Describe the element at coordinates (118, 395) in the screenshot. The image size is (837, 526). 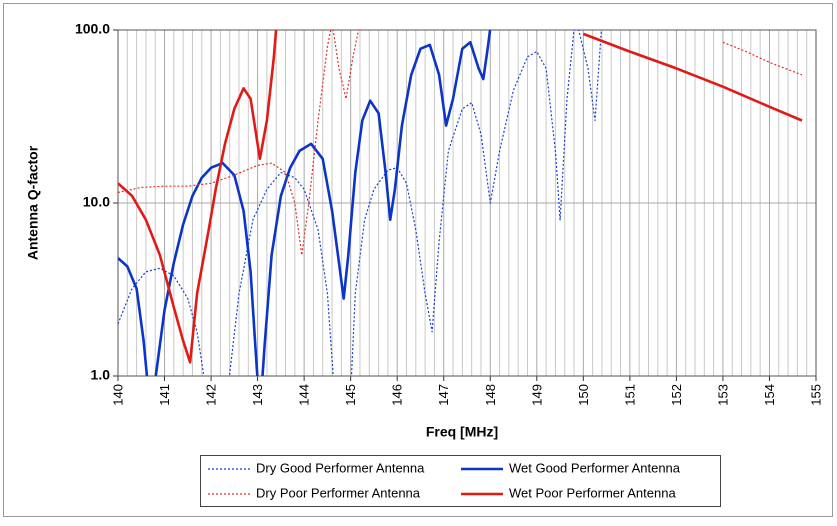
I see `x-tick-label: 140` at that location.